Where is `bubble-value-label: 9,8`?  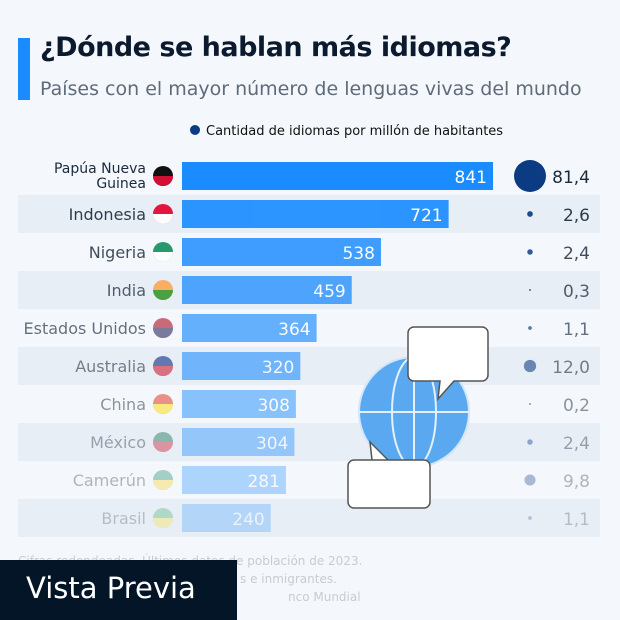 bubble-value-label: 9,8 is located at coordinates (576, 482).